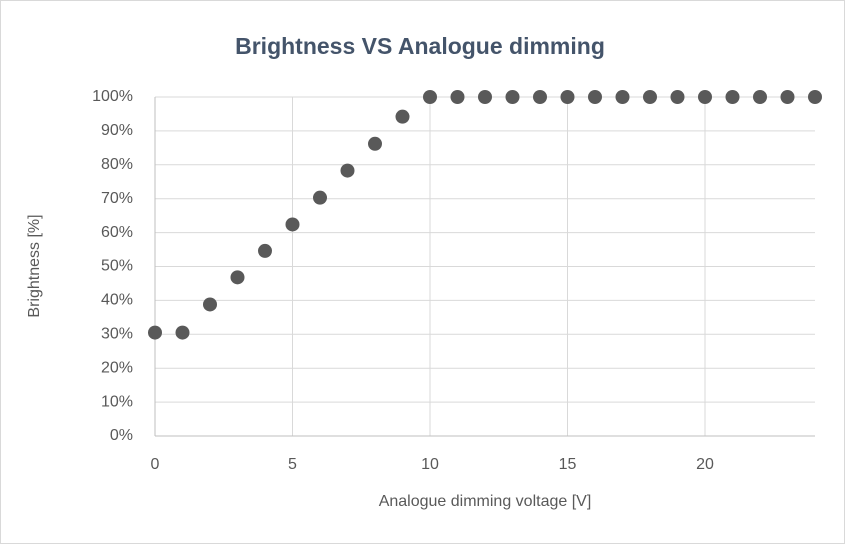 This screenshot has width=845, height=544. What do you see at coordinates (420, 46) in the screenshot?
I see `chart-title: Brightness VS Analogue dimming` at bounding box center [420, 46].